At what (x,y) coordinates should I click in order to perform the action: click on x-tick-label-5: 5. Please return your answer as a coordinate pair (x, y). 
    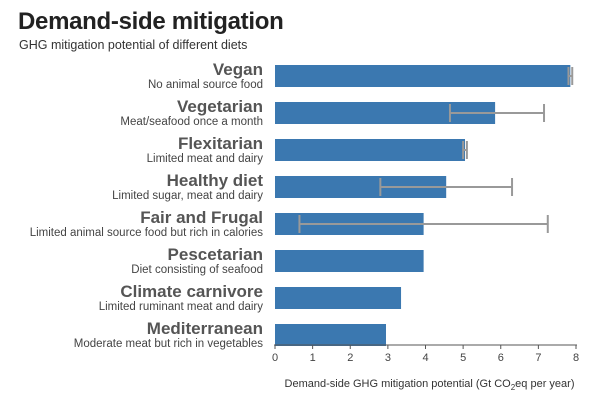
    Looking at the image, I should click on (463, 358).